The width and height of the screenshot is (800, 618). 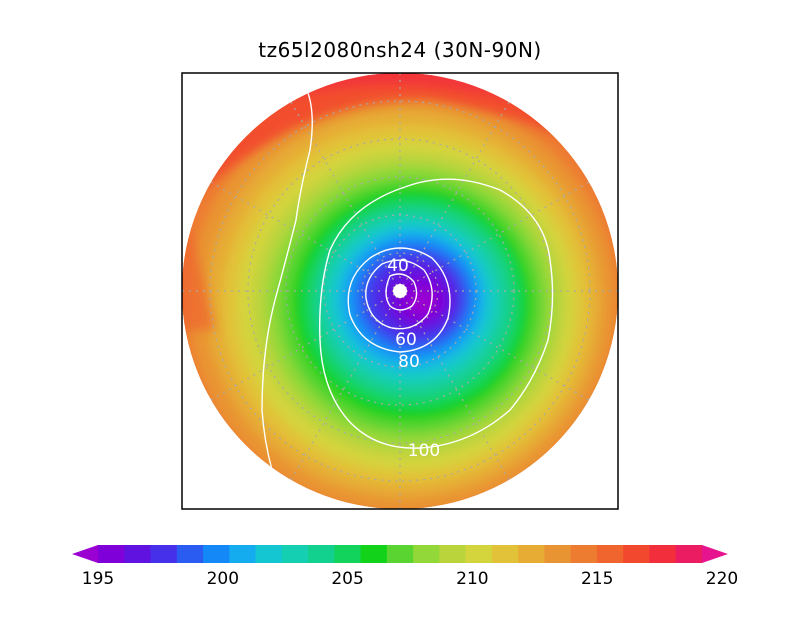 I want to click on colorbar-tick-label: 210, so click(x=472, y=579).